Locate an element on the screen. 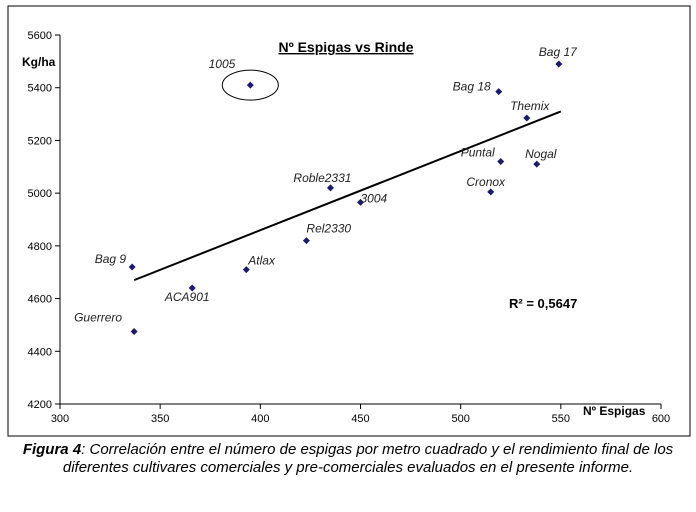  y-tick-label: 5600 is located at coordinates (40, 36).